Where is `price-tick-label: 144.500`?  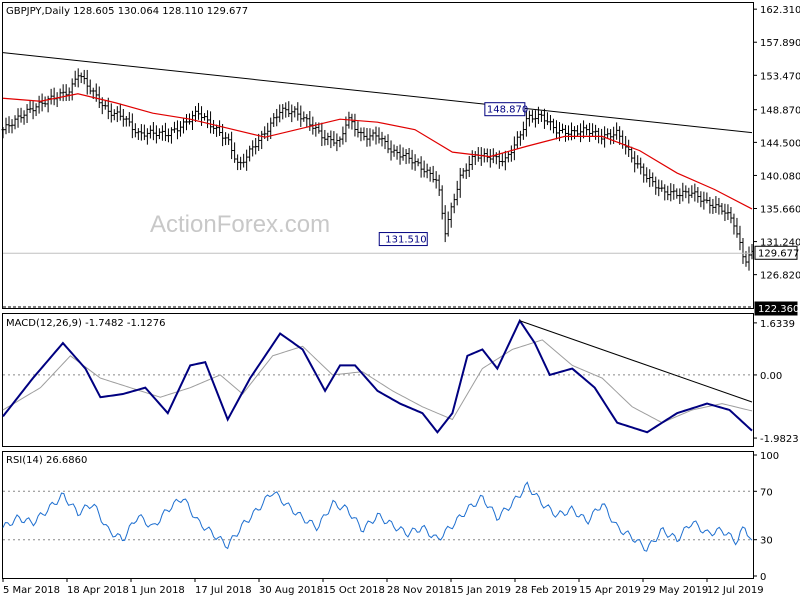
price-tick-label: 144.500 is located at coordinates (780, 143).